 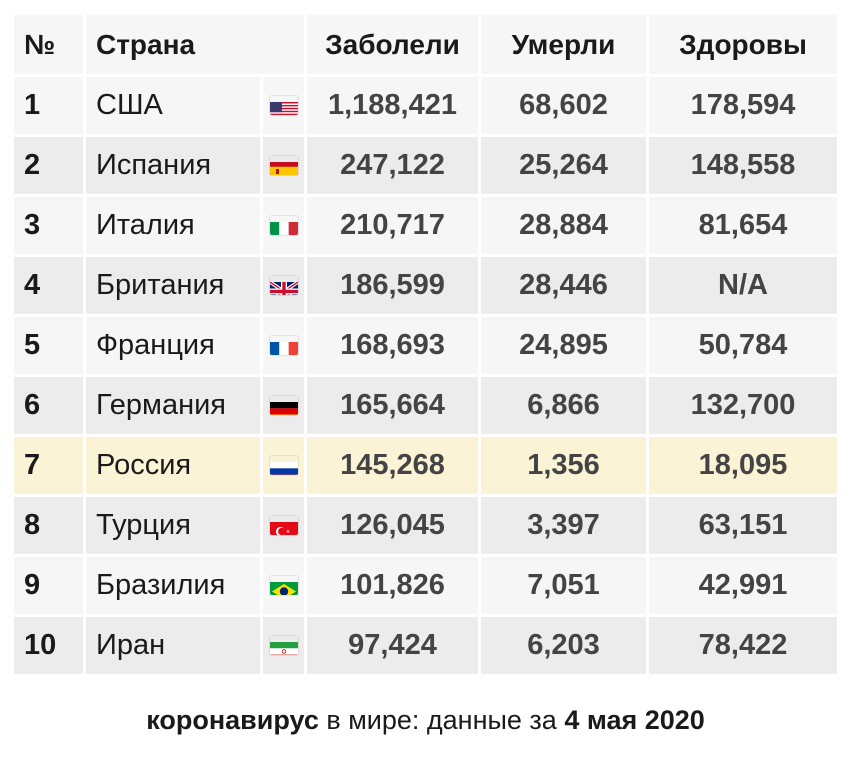 I want to click on row-cases: 101,826, so click(x=394, y=587).